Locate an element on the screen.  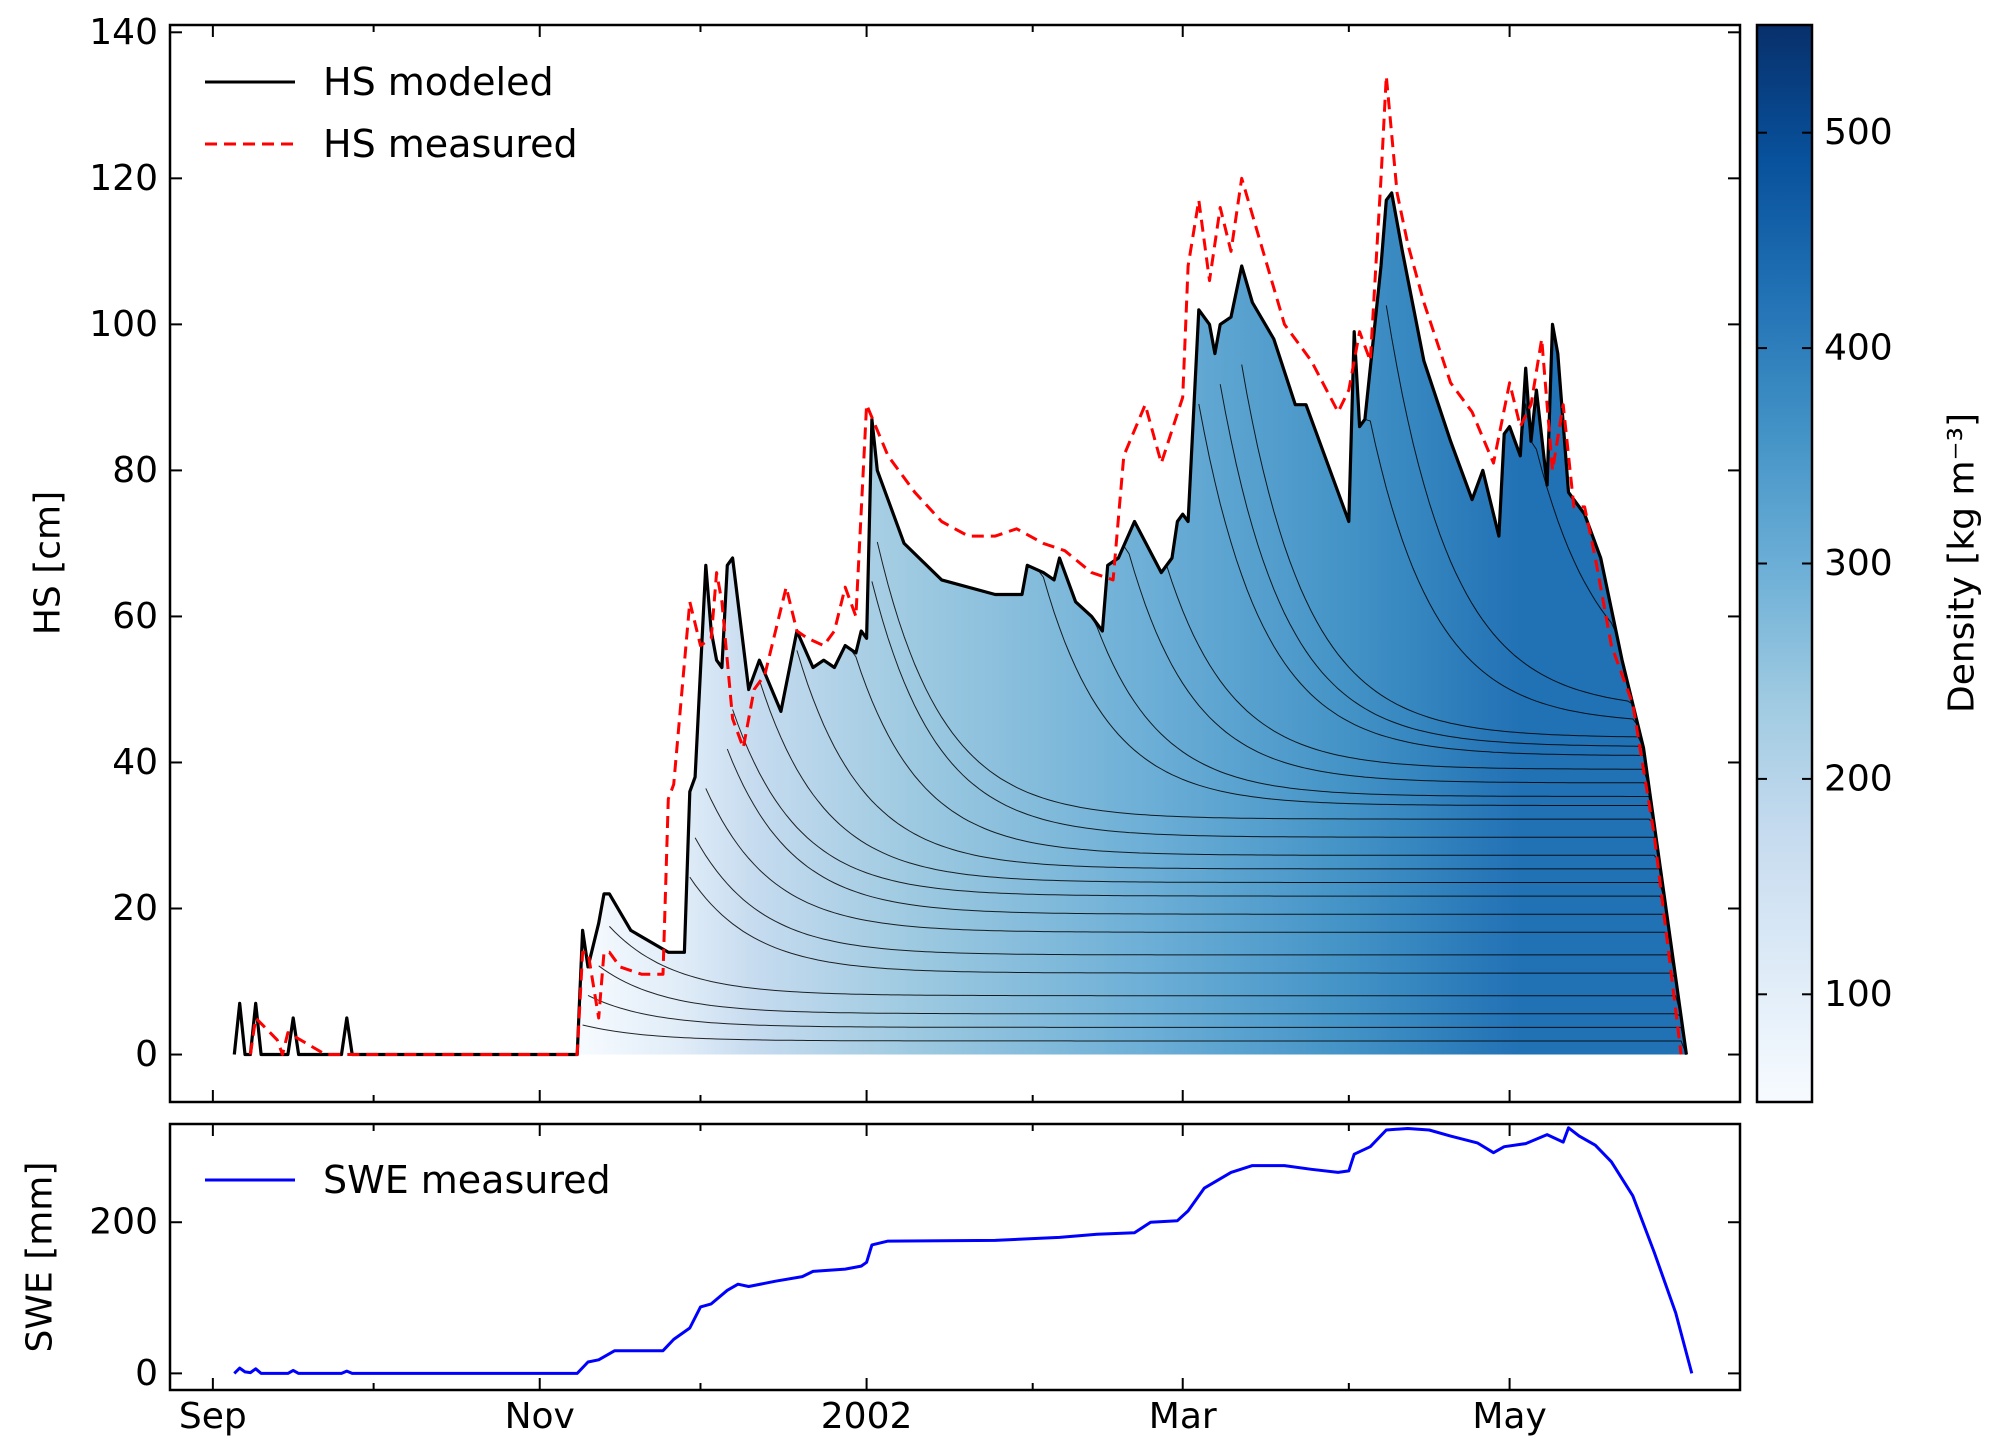
colorbar-tick-label: 400 is located at coordinates (1858, 348).